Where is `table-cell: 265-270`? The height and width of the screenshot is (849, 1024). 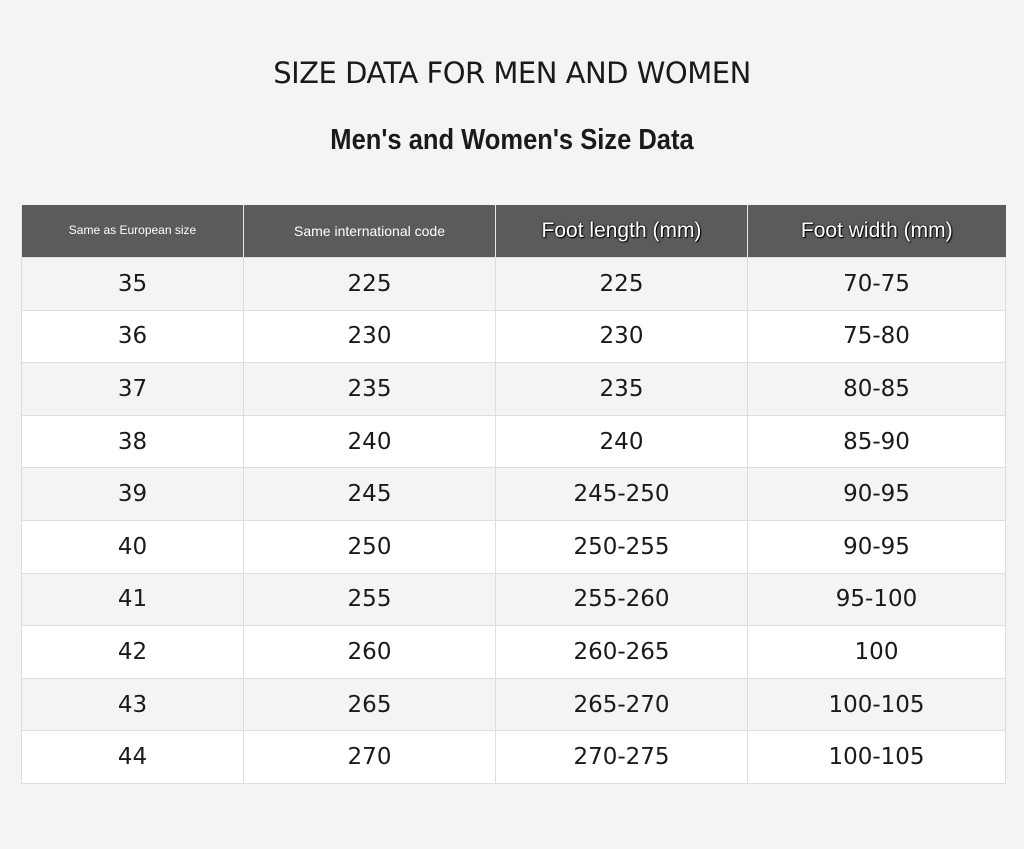
table-cell: 265-270 is located at coordinates (621, 704).